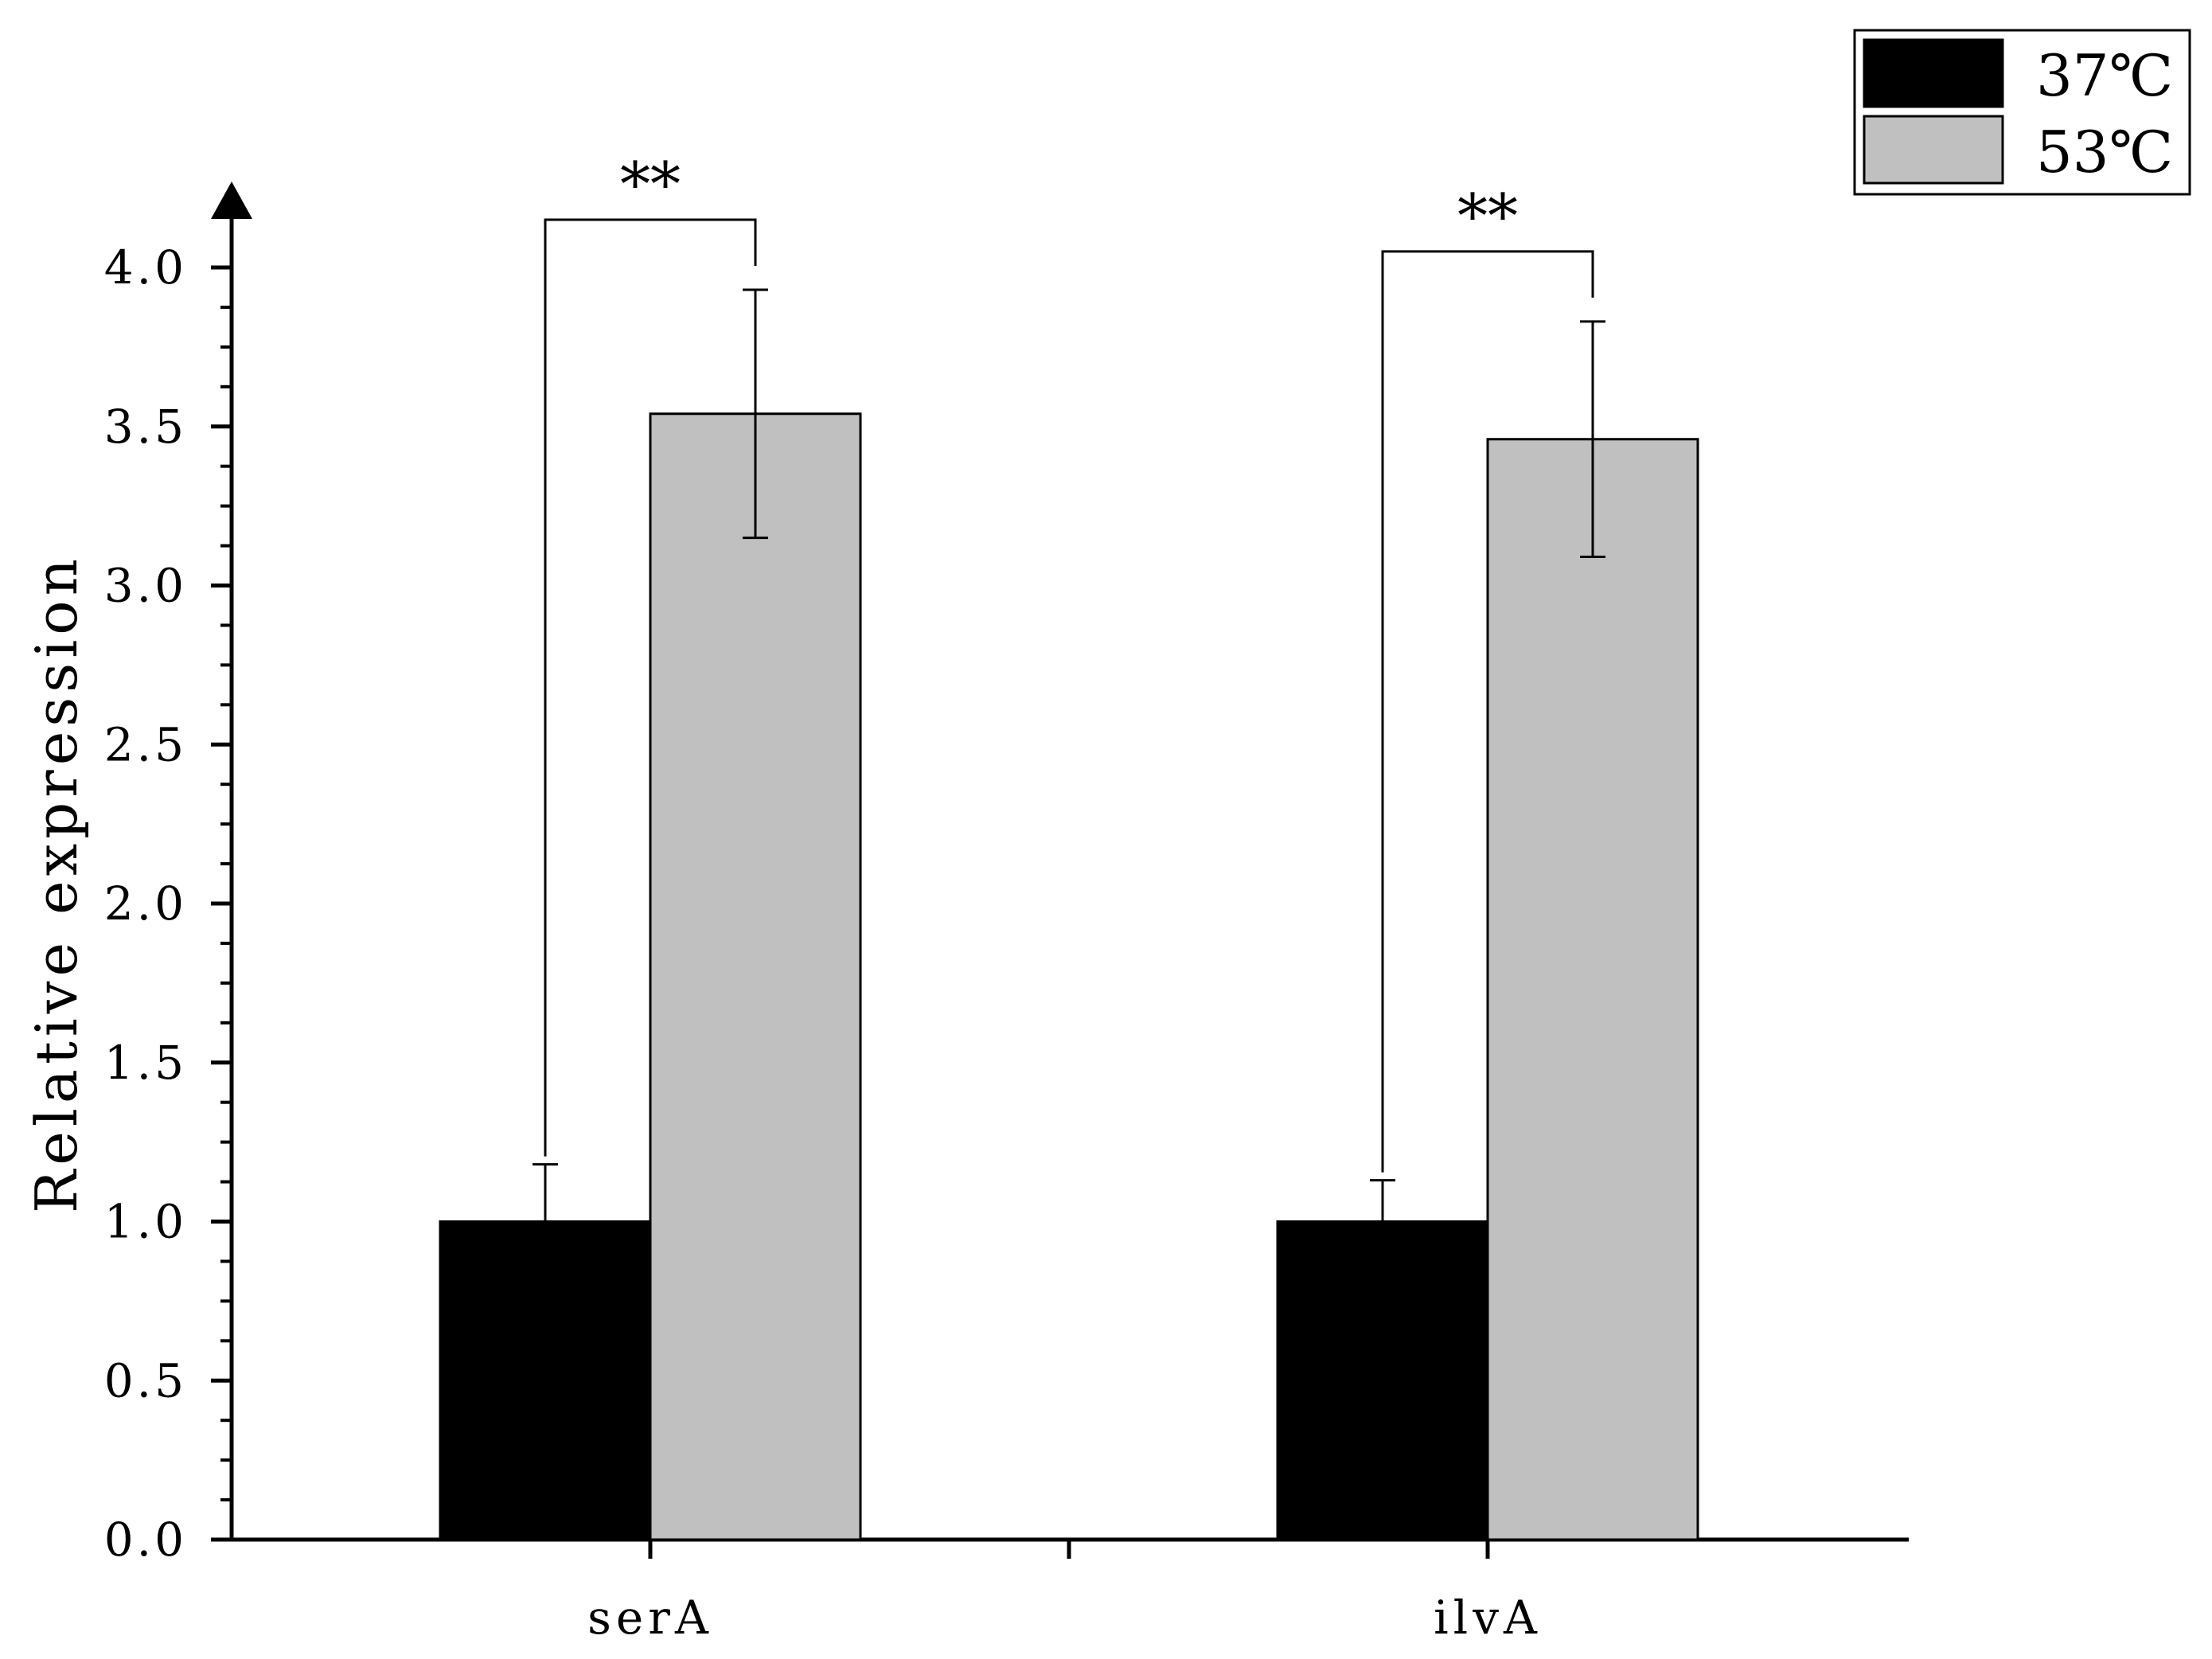 The image size is (2212, 1659). What do you see at coordinates (57, 883) in the screenshot?
I see `y-axis-title: Relative expression` at bounding box center [57, 883].